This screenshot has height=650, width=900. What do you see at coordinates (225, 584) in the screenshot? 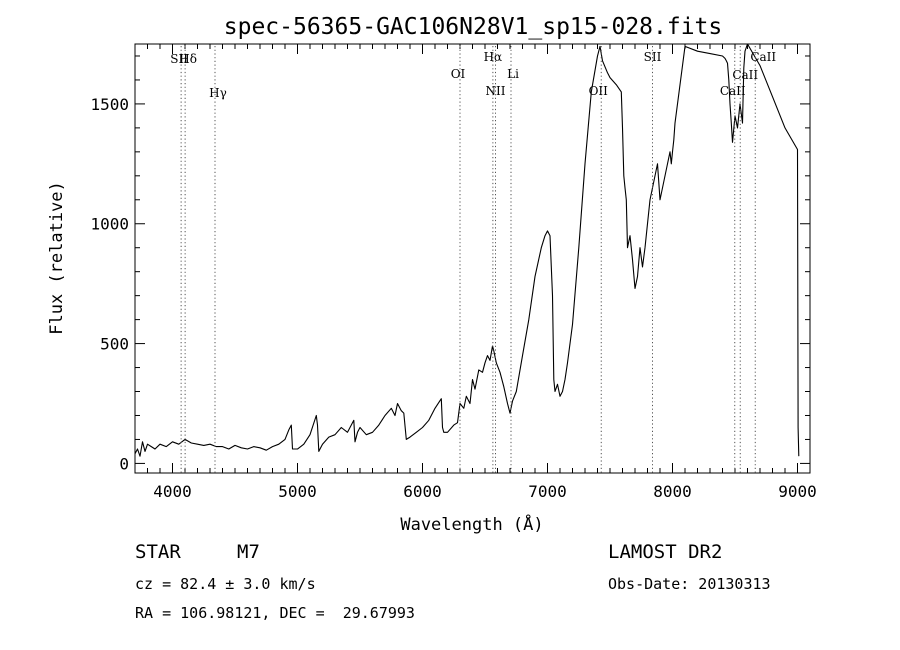
I see `redshift-velocity: cz = 82.4 ± 3.0 km/s` at bounding box center [225, 584].